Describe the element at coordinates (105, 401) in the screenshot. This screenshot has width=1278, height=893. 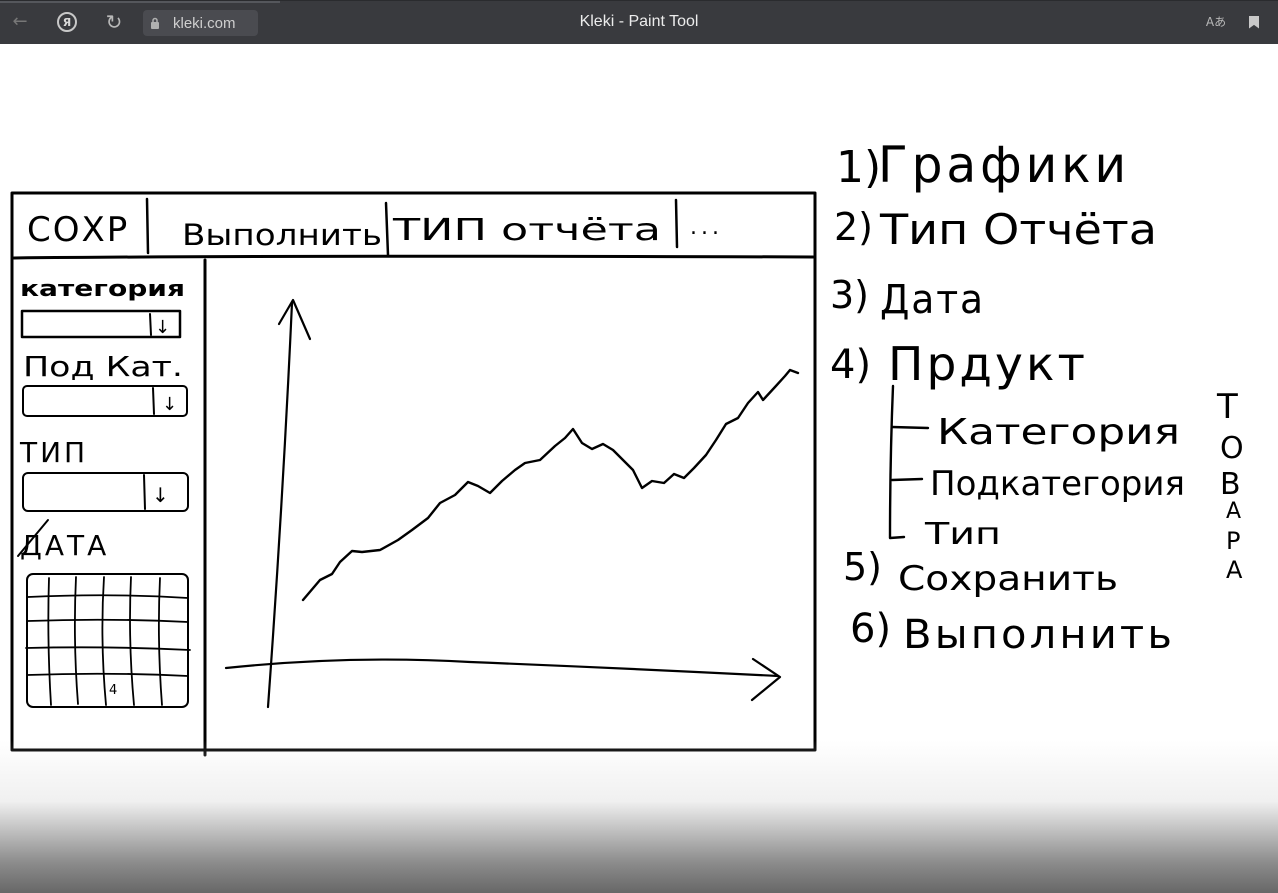
I see `mockup-subcategory-select` at that location.